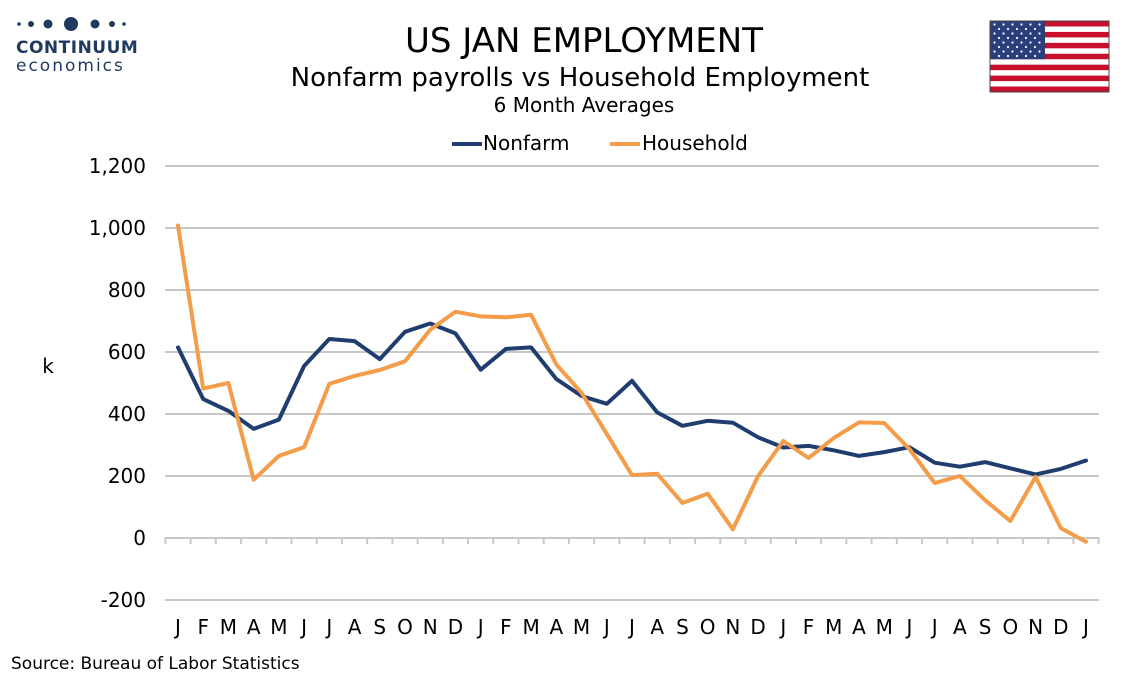 Image resolution: width=1134 pixels, height=680 pixels. I want to click on flag-border, so click(1049, 56).